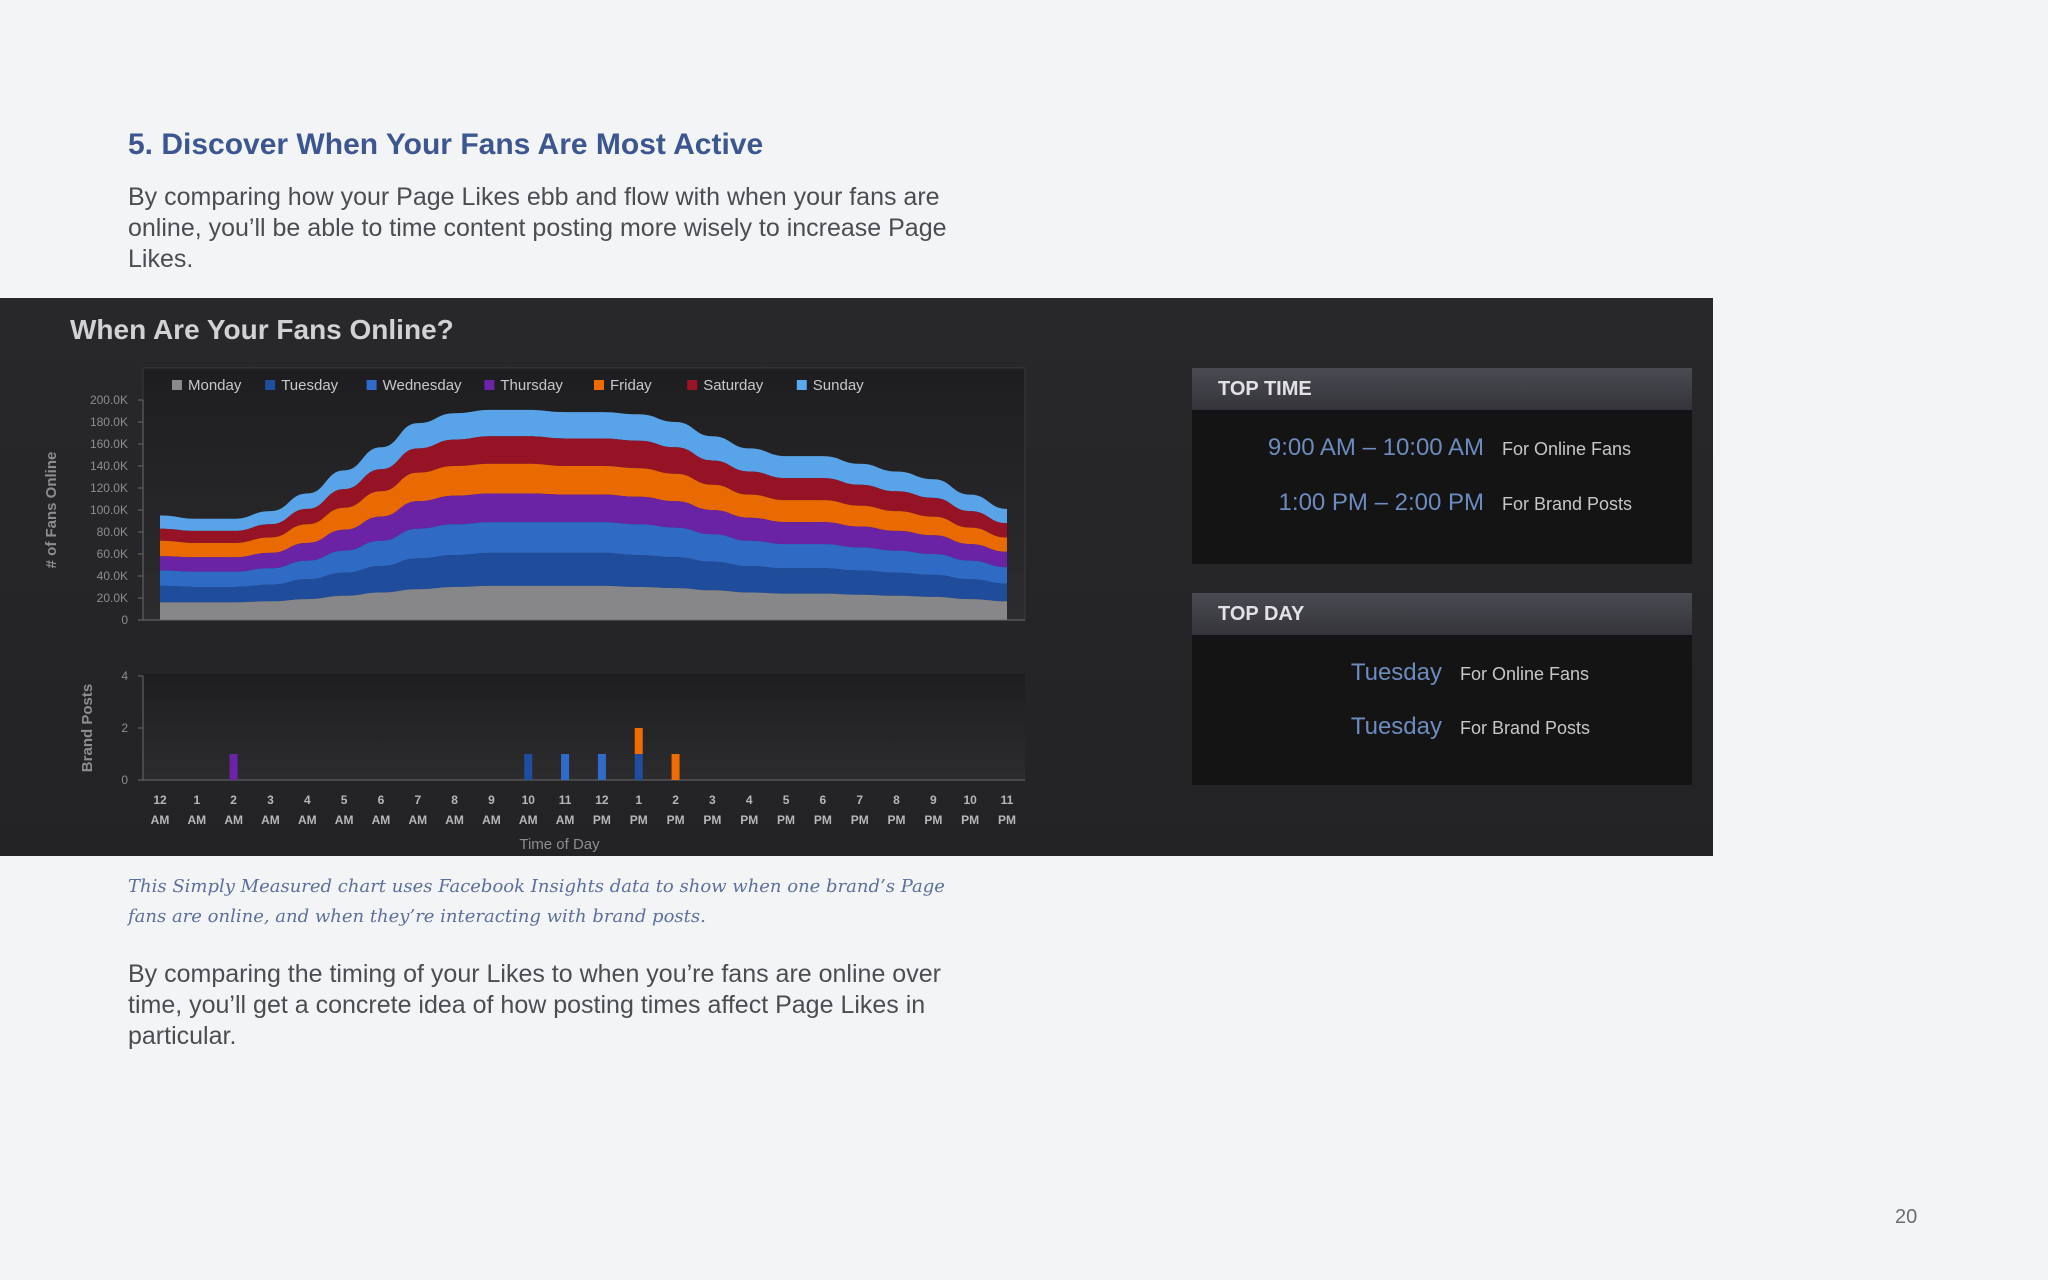  What do you see at coordinates (109, 466) in the screenshot?
I see `area-y-tick-label: 140.0K` at bounding box center [109, 466].